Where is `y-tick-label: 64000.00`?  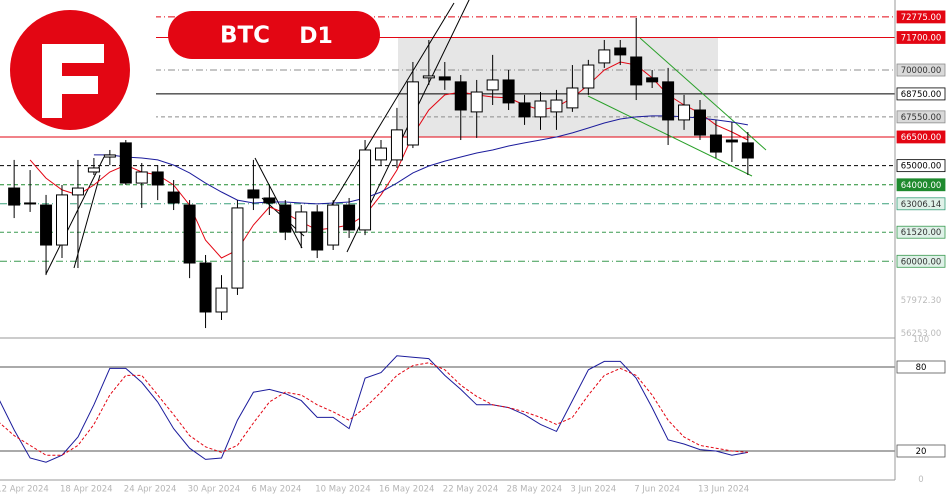 y-tick-label: 64000.00 is located at coordinates (921, 186).